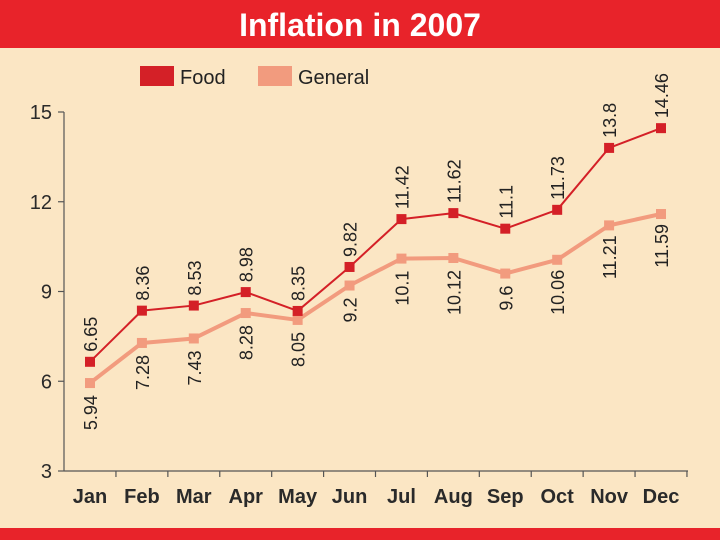 This screenshot has width=720, height=540. Describe the element at coordinates (454, 181) in the screenshot. I see `data-label-food: 11.62` at that location.